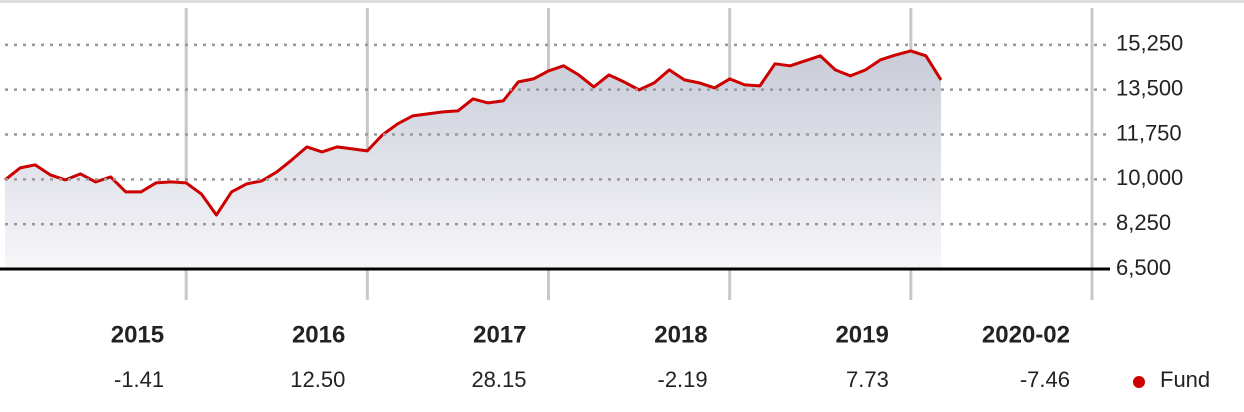  Describe the element at coordinates (1026, 334) in the screenshot. I see `period-label: 2020-02` at that location.